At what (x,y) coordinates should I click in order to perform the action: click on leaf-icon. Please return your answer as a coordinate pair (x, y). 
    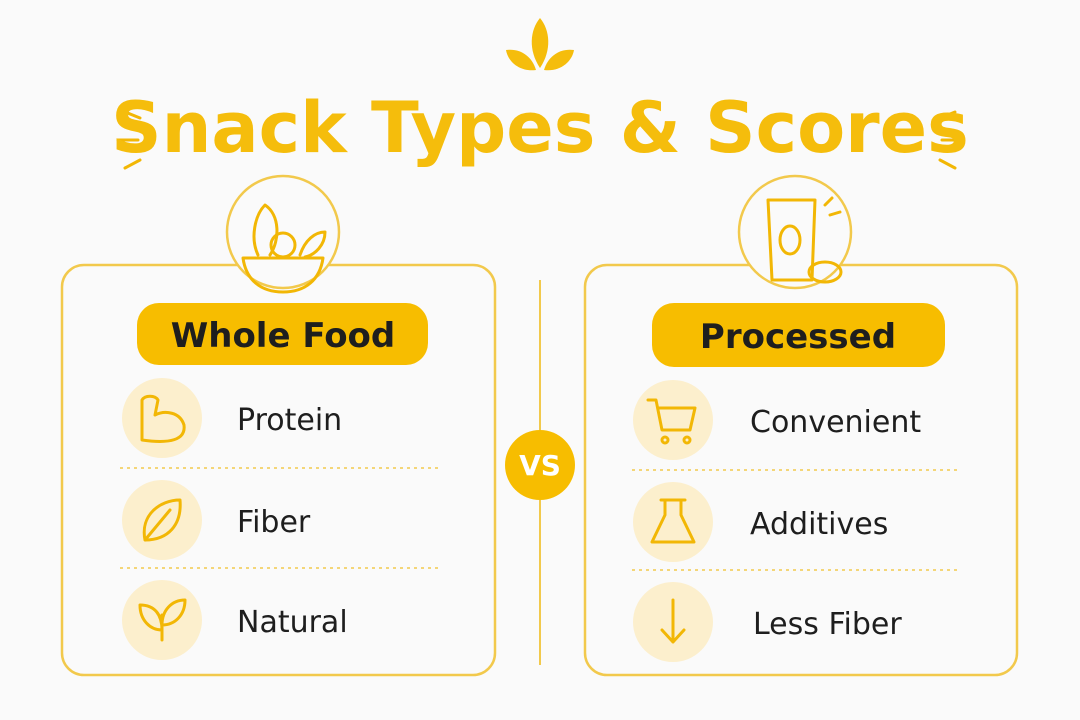
    Looking at the image, I should click on (540, 44).